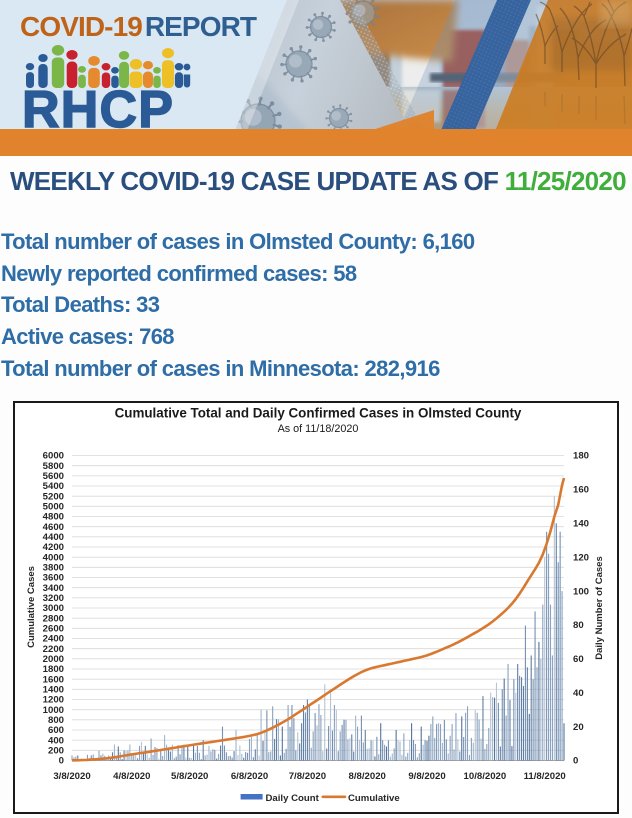  I want to click on svg-text: 5800, so click(53, 466).